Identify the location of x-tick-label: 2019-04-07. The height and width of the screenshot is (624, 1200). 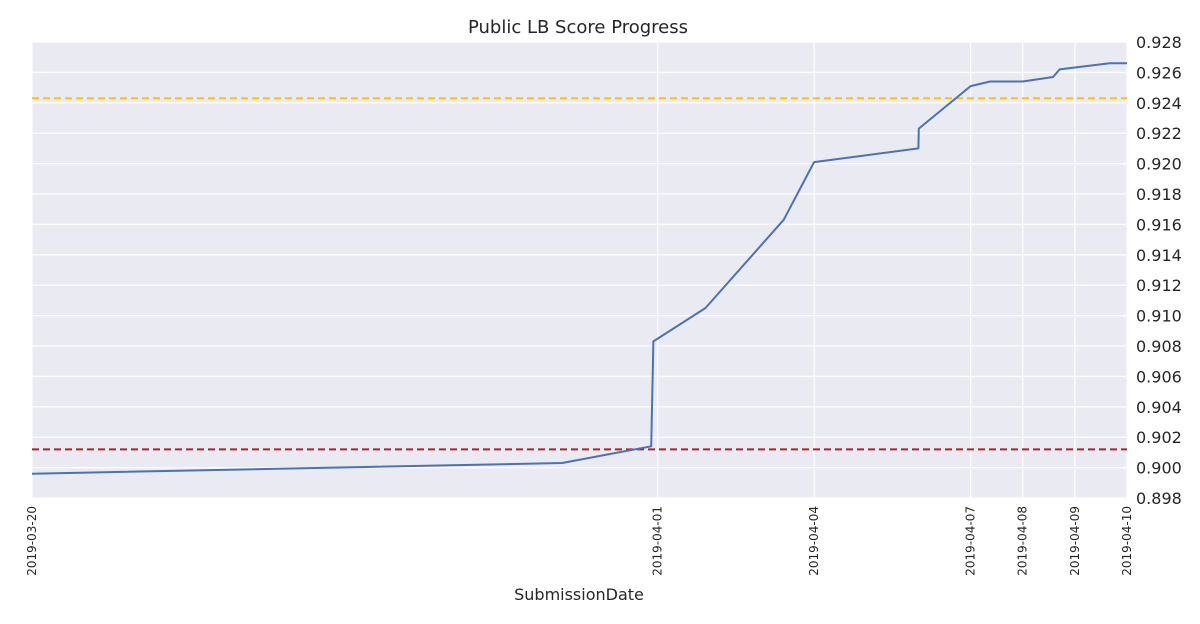
(971, 541).